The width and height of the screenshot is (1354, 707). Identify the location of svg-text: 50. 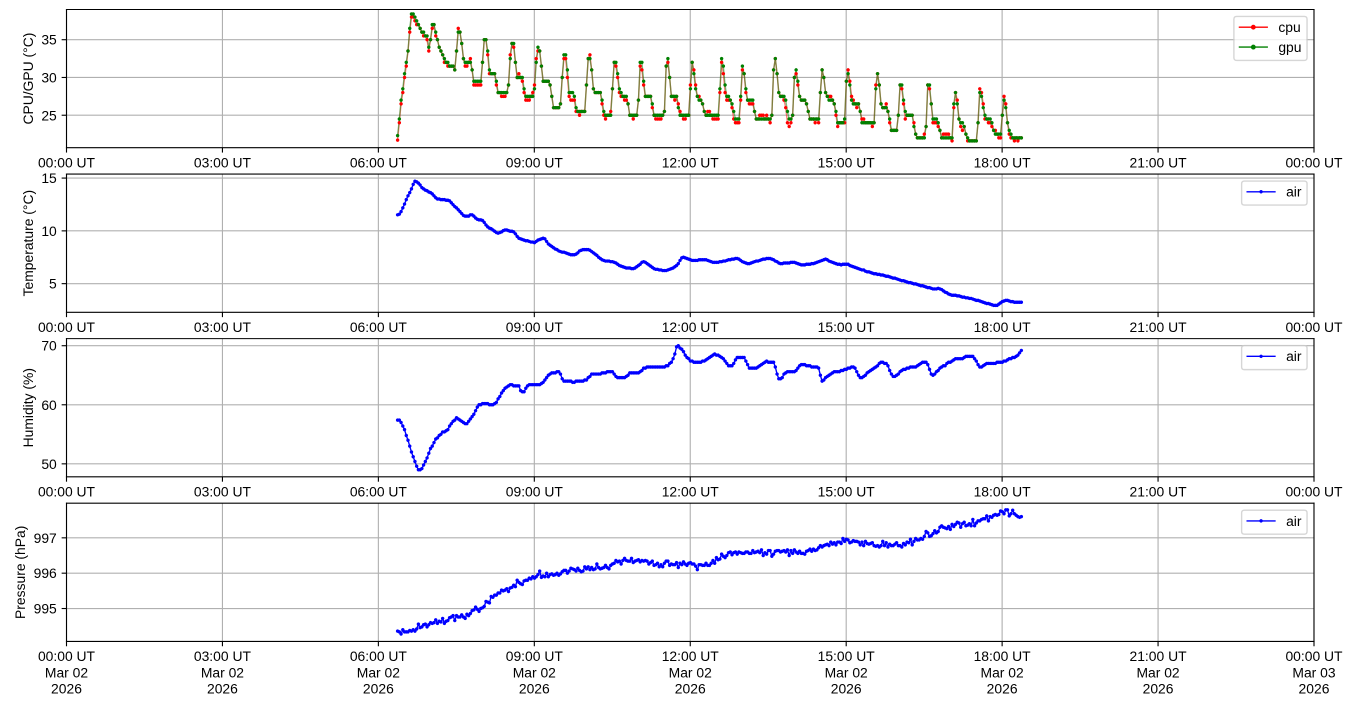
(49, 464).